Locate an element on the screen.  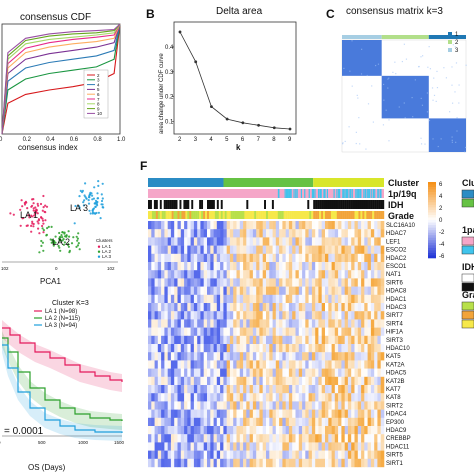
gene-label-KAT7: KAT7 is located at coordinates (393, 390).